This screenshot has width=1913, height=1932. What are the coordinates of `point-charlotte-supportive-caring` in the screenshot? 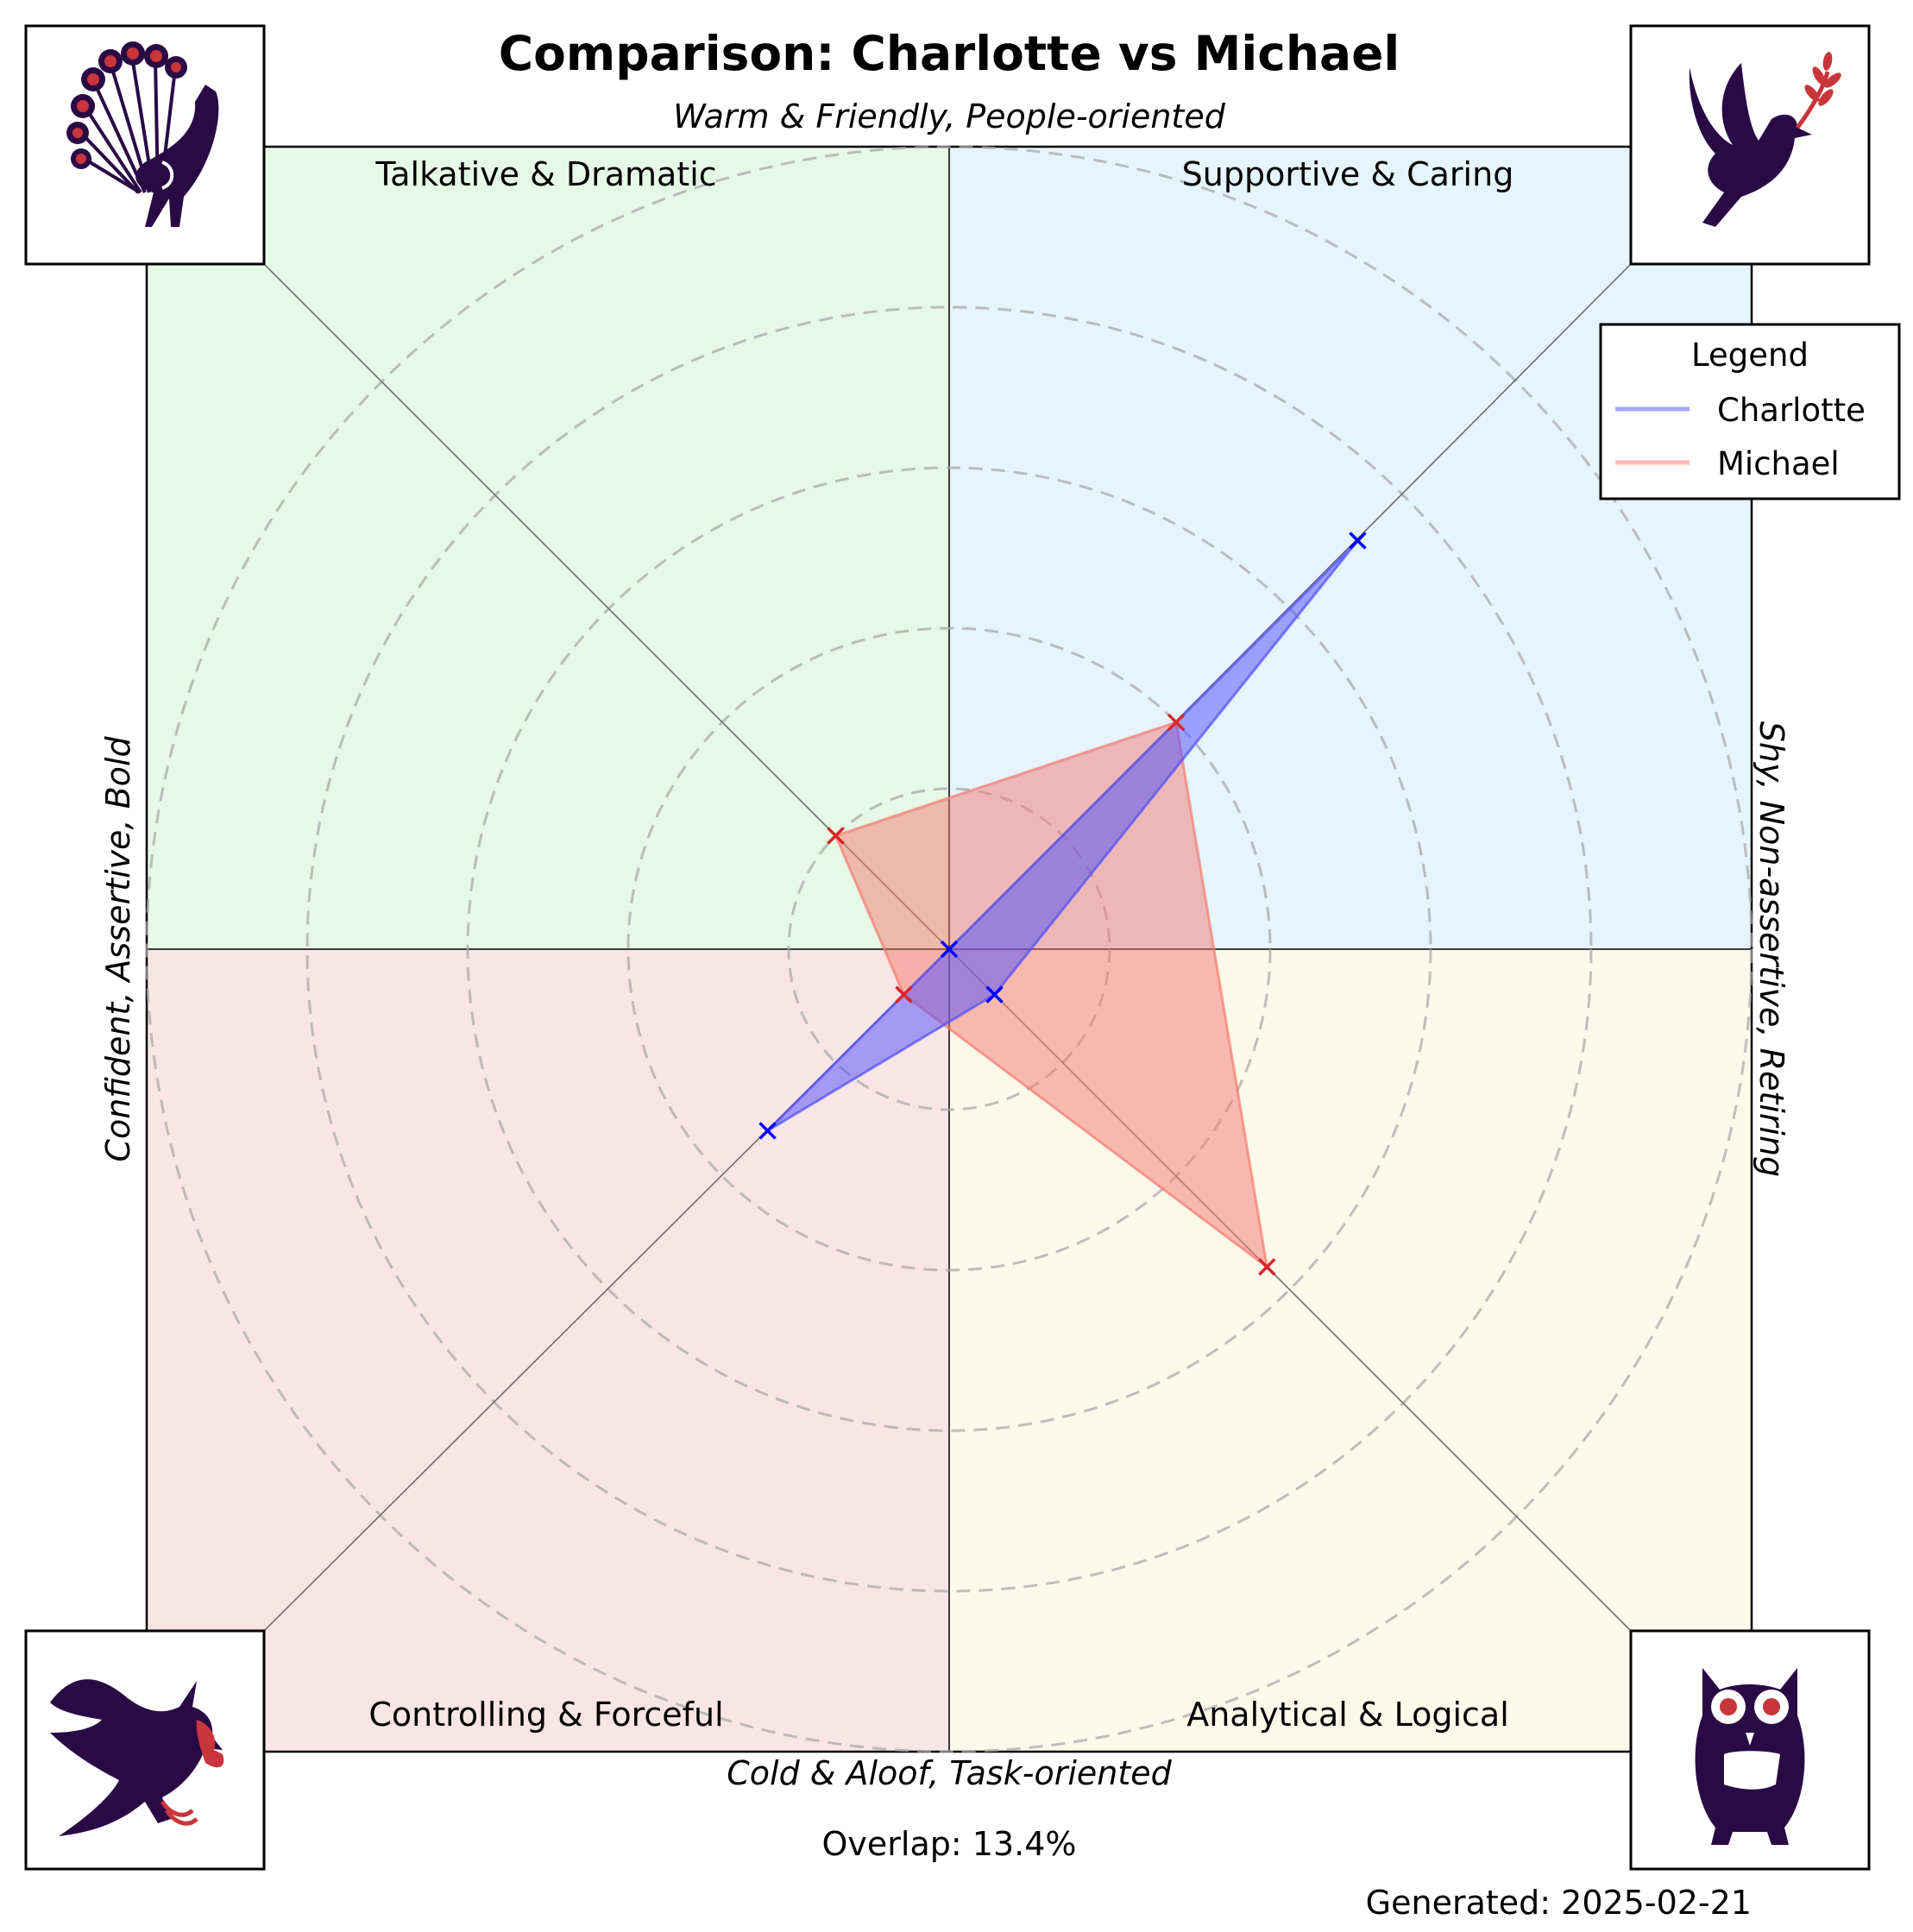 It's located at (1358, 541).